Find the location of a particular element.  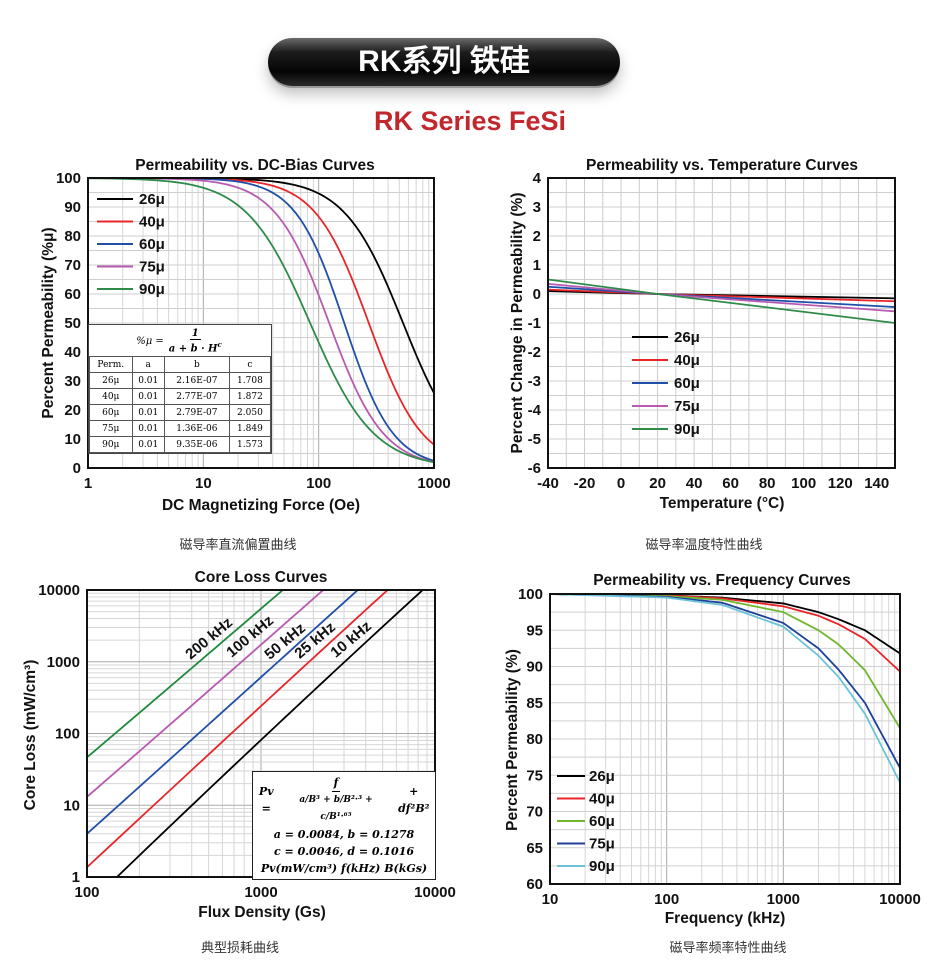

table-cell: 1.708 is located at coordinates (250, 381).